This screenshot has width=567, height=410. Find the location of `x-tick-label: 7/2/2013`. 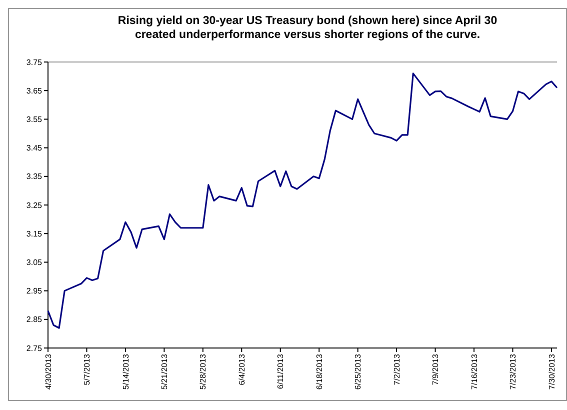

x-tick-label: 7/2/2013 is located at coordinates (397, 369).